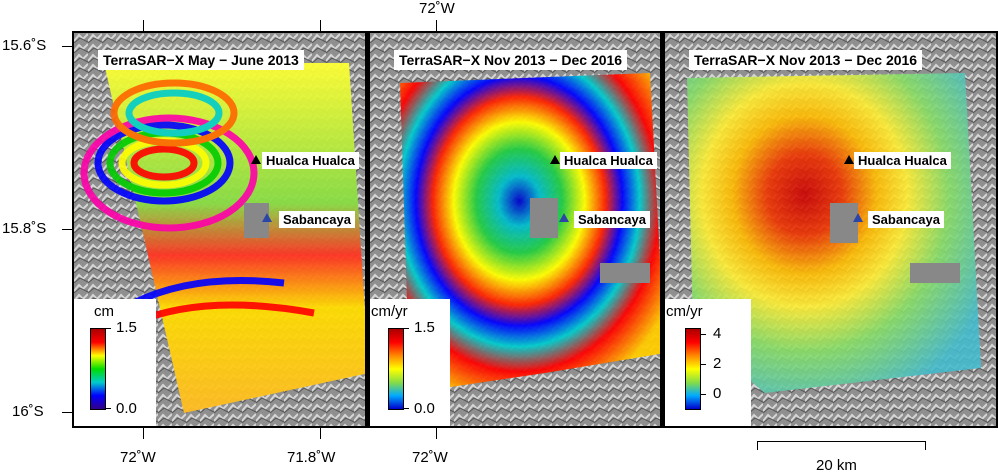 Image resolution: width=998 pixels, height=475 pixels. I want to click on colorbar-tick-label: 4, so click(717, 333).